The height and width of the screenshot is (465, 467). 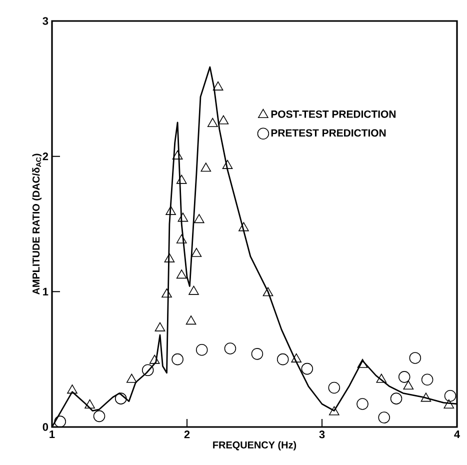 I want to click on y-tick-label: 1, so click(x=45, y=292).